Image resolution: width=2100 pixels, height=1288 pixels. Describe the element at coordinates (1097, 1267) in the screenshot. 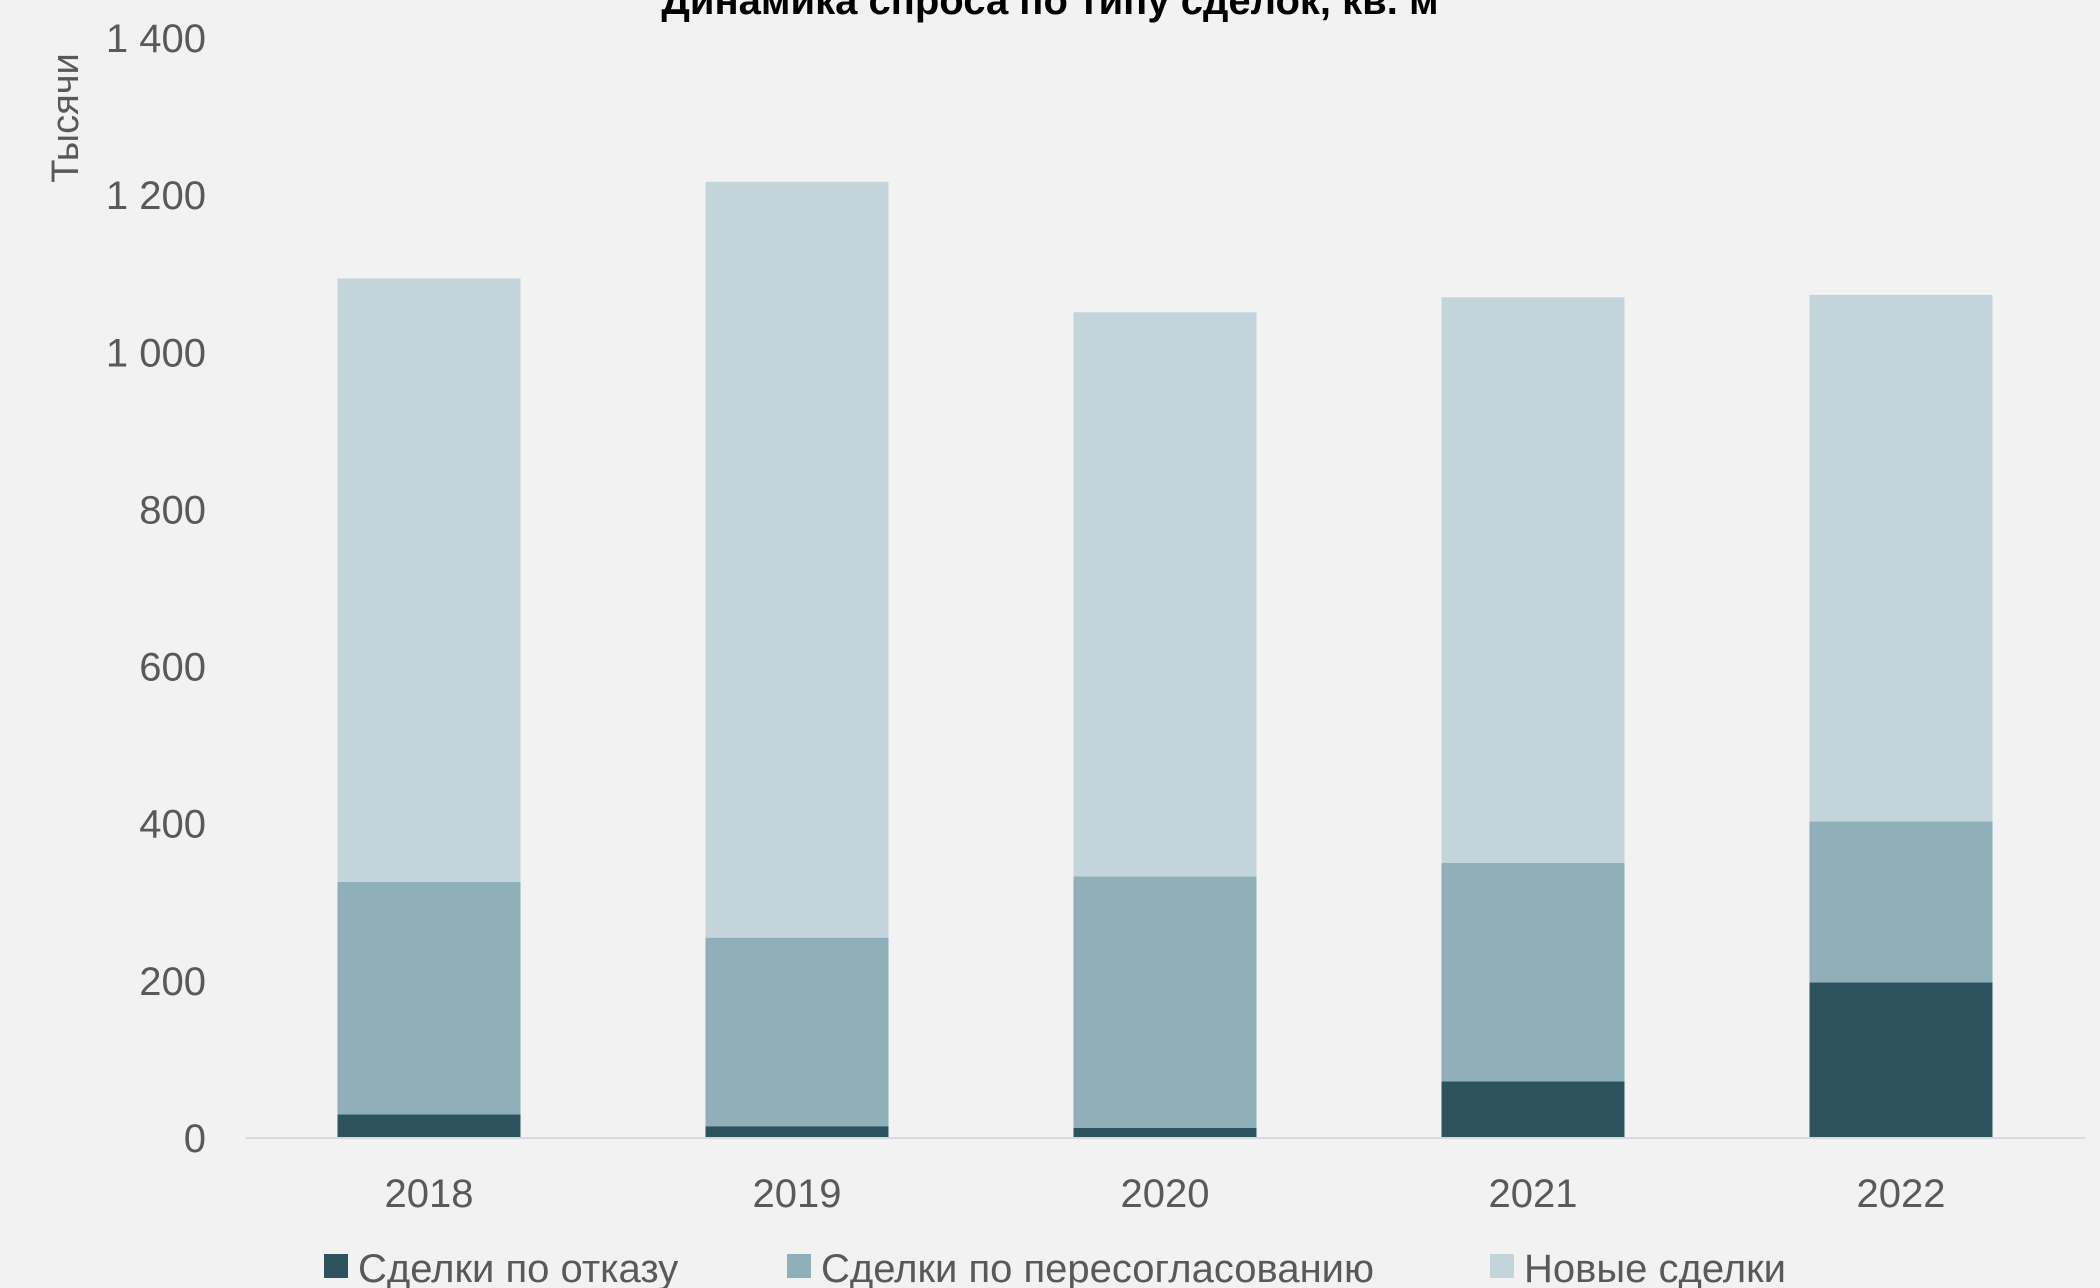

I see `legend-label: Сделки по пересогласованию` at that location.